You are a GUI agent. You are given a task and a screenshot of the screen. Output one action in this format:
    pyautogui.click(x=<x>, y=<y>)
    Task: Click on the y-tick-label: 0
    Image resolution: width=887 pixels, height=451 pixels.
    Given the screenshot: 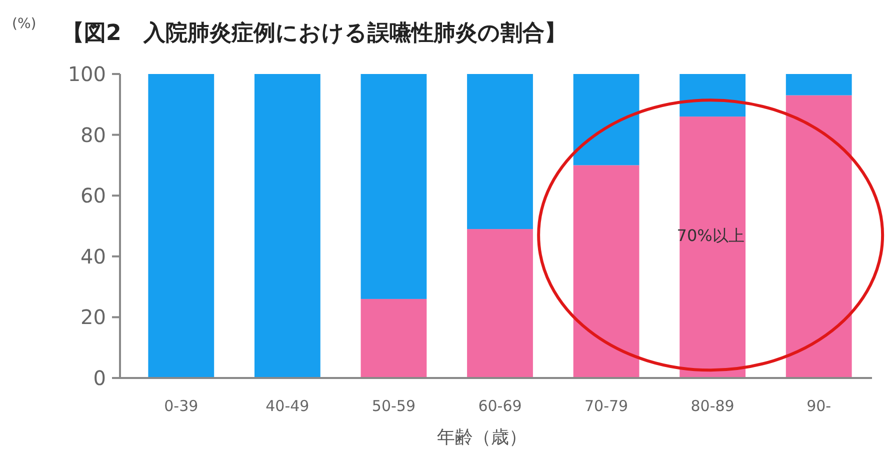 What is the action you would take?
    pyautogui.click(x=99, y=378)
    